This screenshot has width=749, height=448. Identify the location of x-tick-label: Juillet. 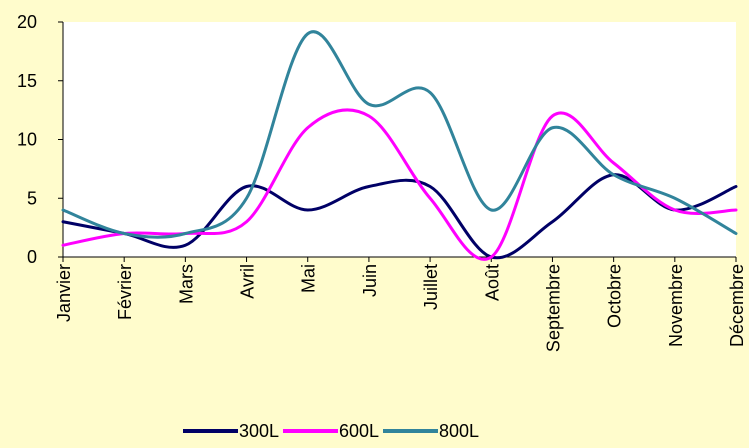
(431, 287).